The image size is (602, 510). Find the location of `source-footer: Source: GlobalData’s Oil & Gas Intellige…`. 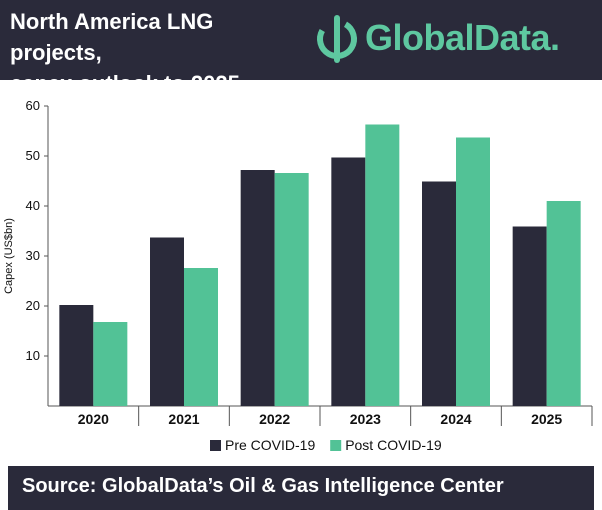

source-footer: Source: GlobalData’s Oil & Gas Intellige… is located at coordinates (301, 488).